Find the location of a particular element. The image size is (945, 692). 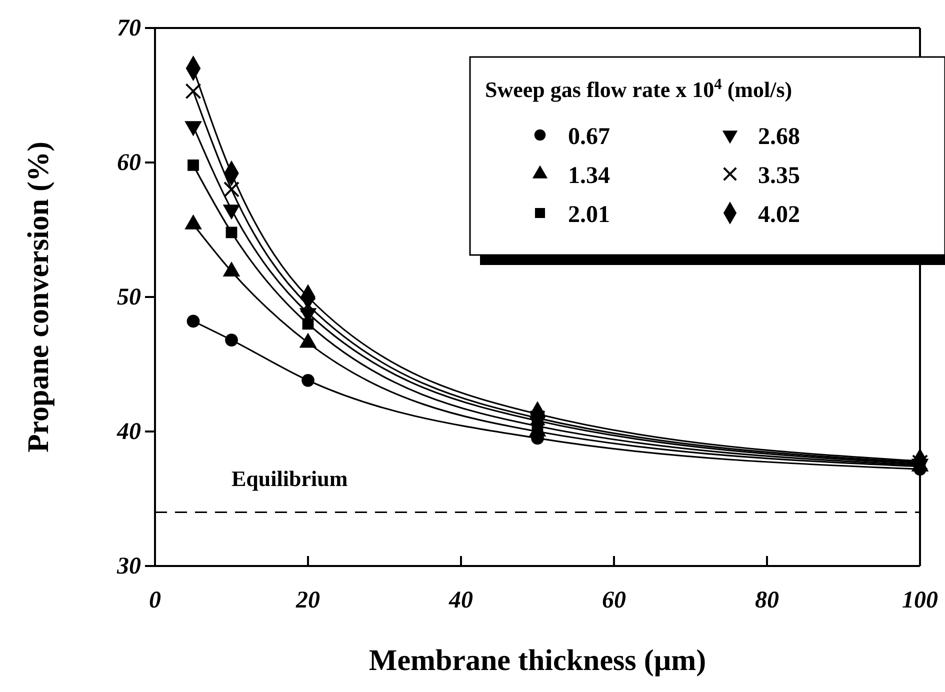

x-tick-label: 20 is located at coordinates (307, 600).